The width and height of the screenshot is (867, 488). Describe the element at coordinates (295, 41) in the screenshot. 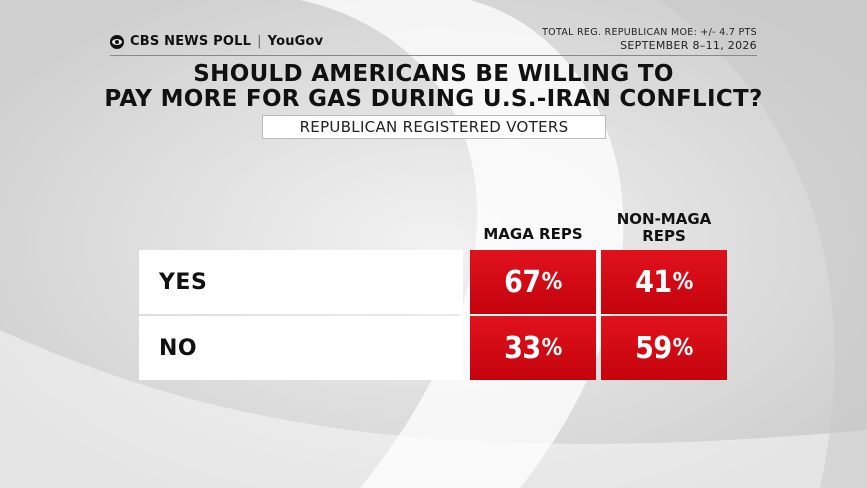

I see `brand-partner: YouGov` at that location.